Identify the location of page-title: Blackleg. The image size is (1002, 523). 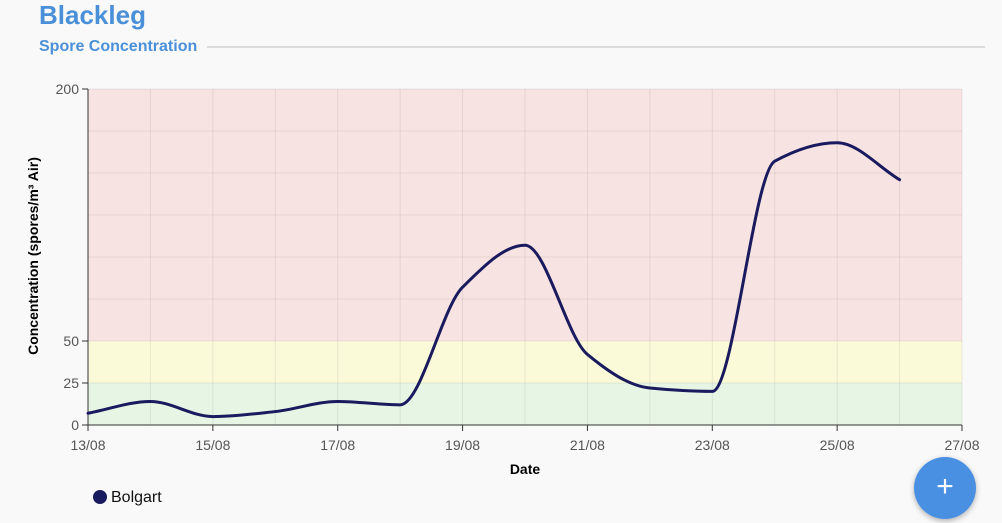
(92, 15).